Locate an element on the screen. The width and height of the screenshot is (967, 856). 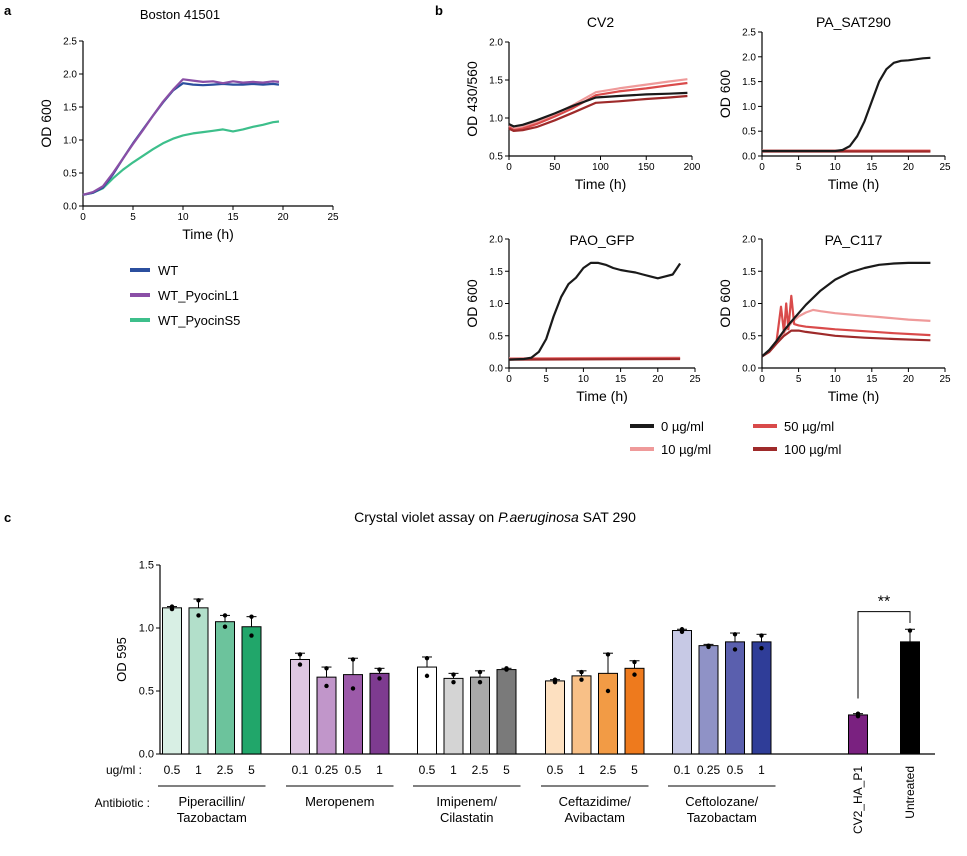
antibiotic-name: Ceftolozane/ is located at coordinates (721, 801).